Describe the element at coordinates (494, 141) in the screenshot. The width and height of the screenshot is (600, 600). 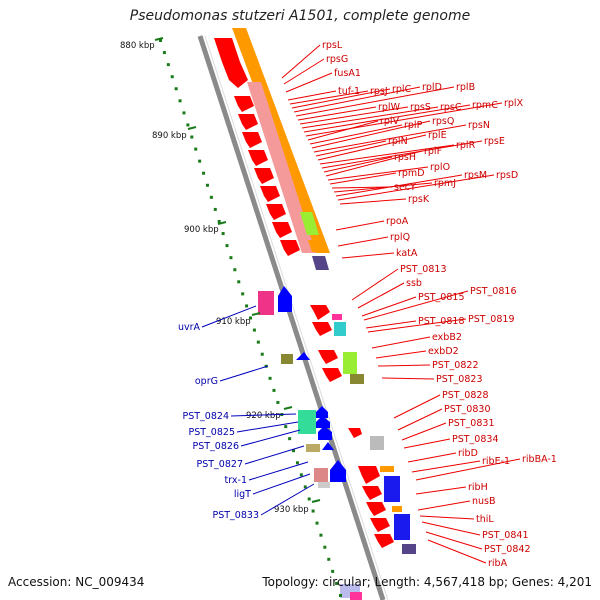
I see `gene-label: rpsE` at that location.